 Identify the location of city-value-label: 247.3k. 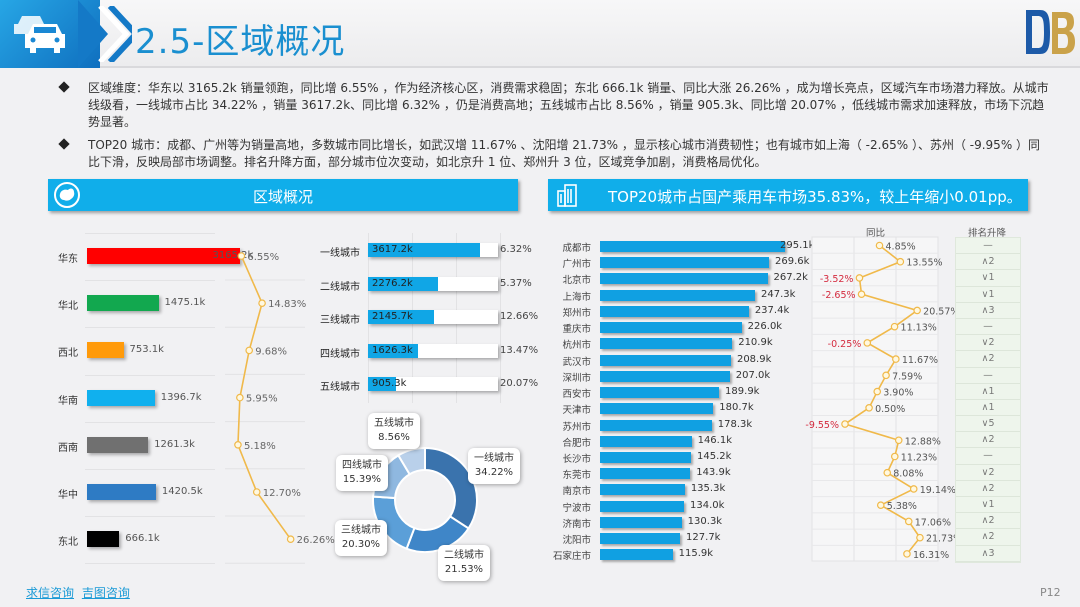
(778, 294).